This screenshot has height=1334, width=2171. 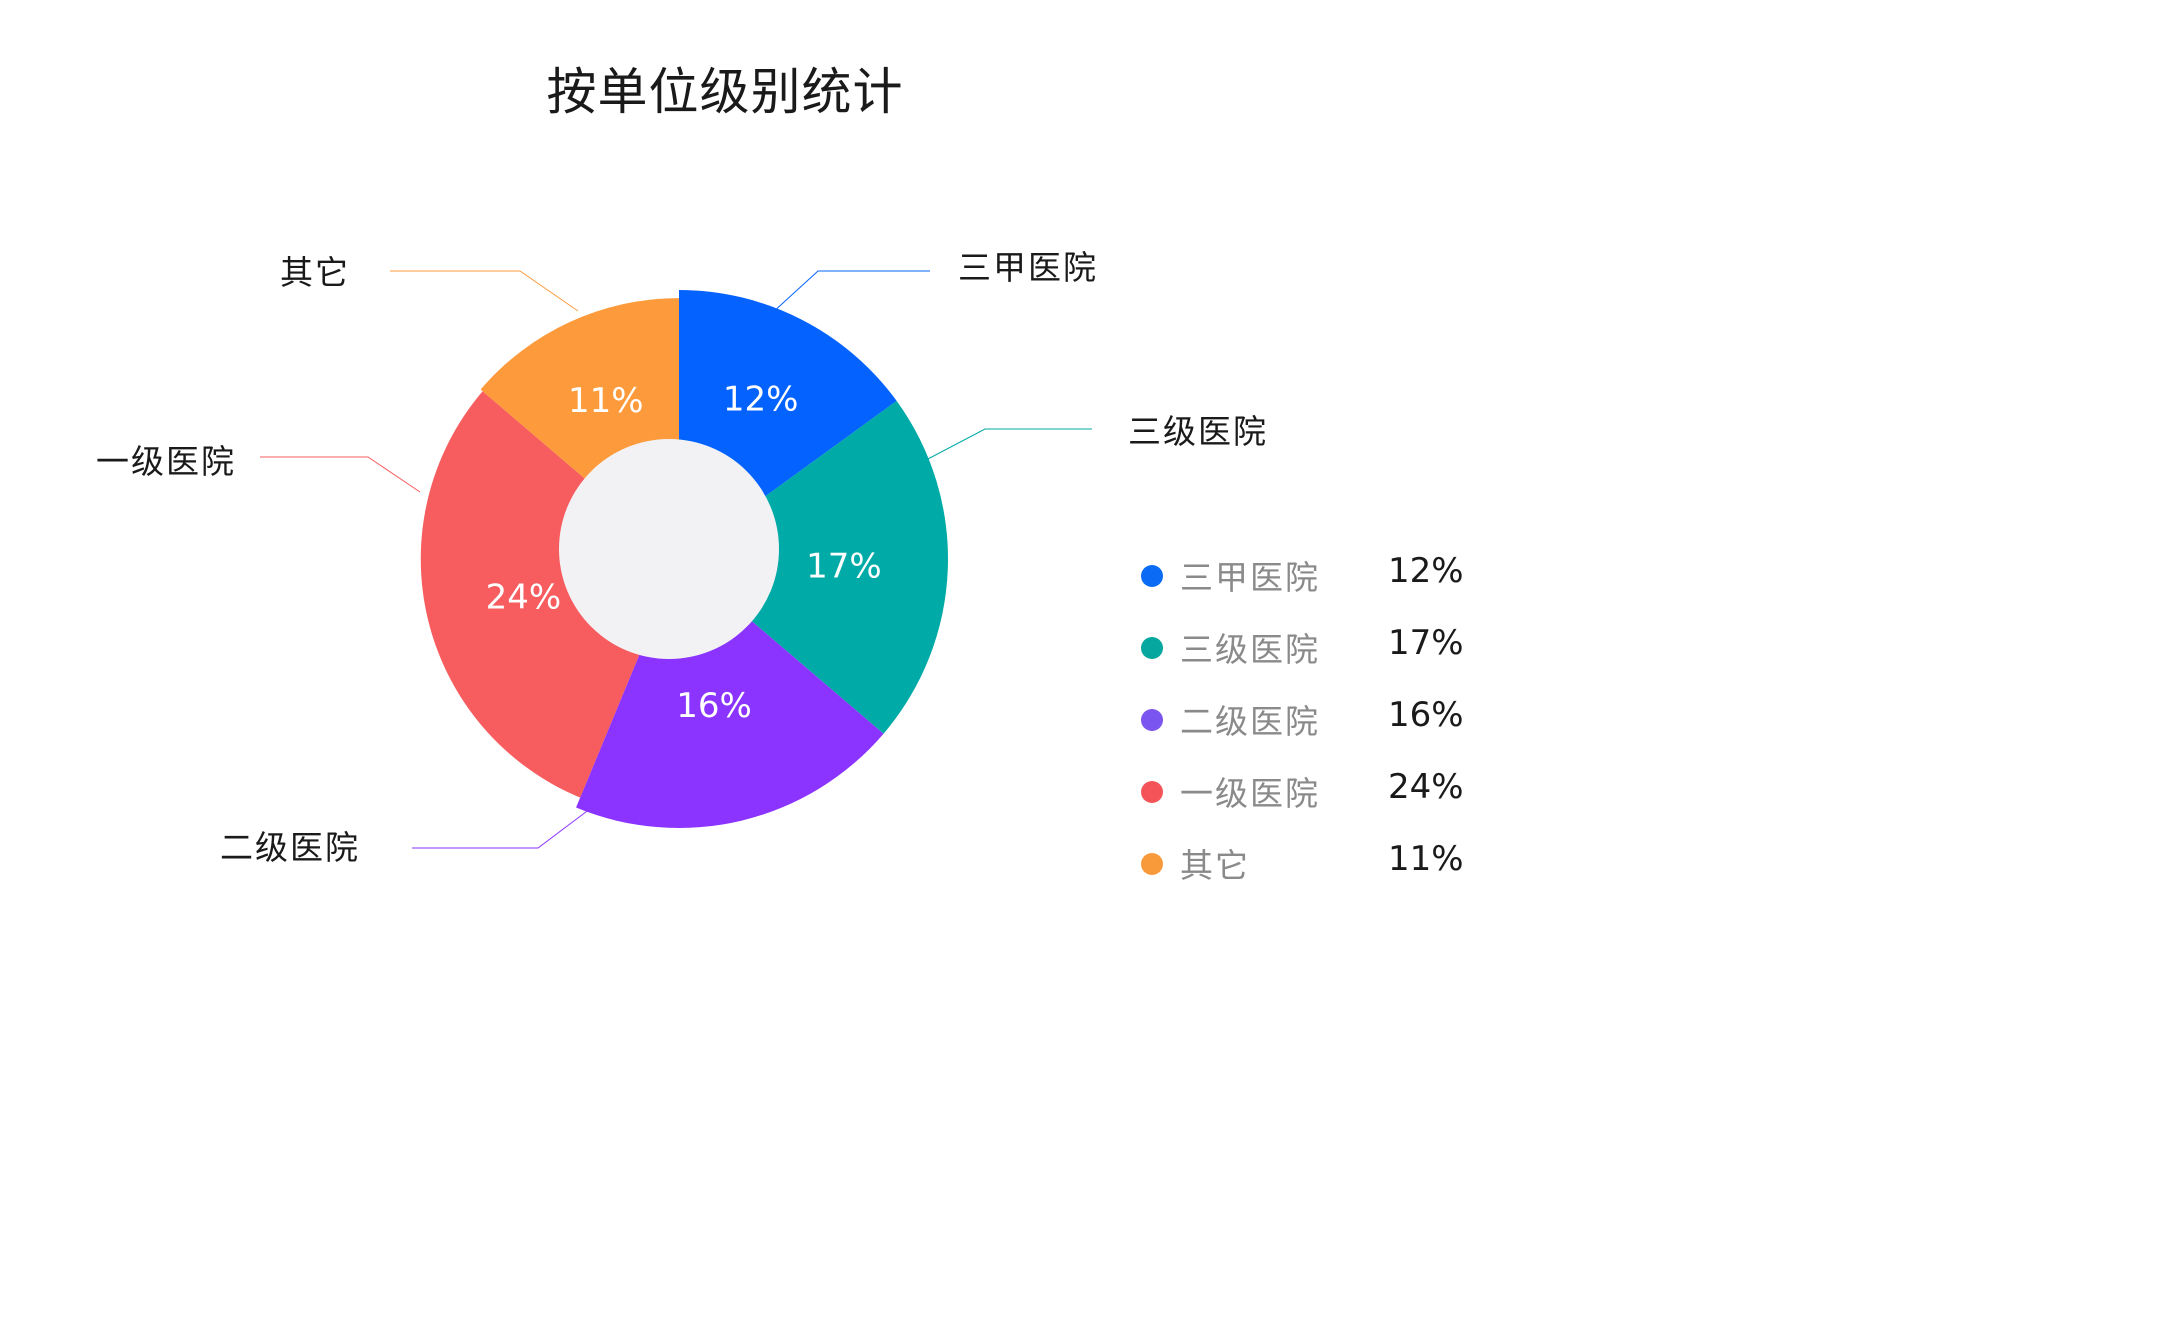 What do you see at coordinates (1250, 577) in the screenshot?
I see `legend-label: 三甲医院` at bounding box center [1250, 577].